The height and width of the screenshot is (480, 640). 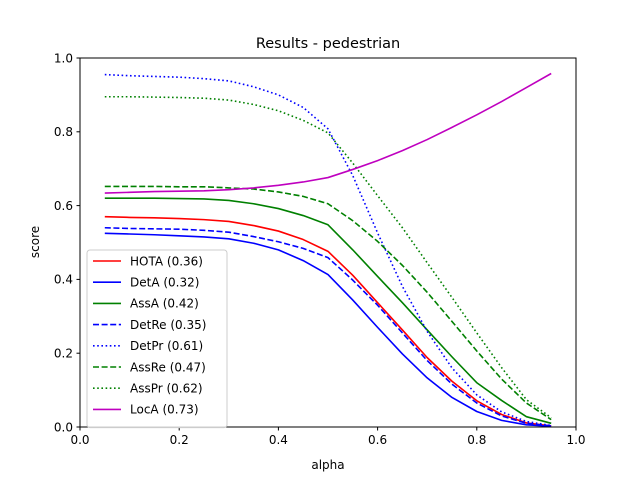 I want to click on x-tick-label: 0.6, so click(x=377, y=440).